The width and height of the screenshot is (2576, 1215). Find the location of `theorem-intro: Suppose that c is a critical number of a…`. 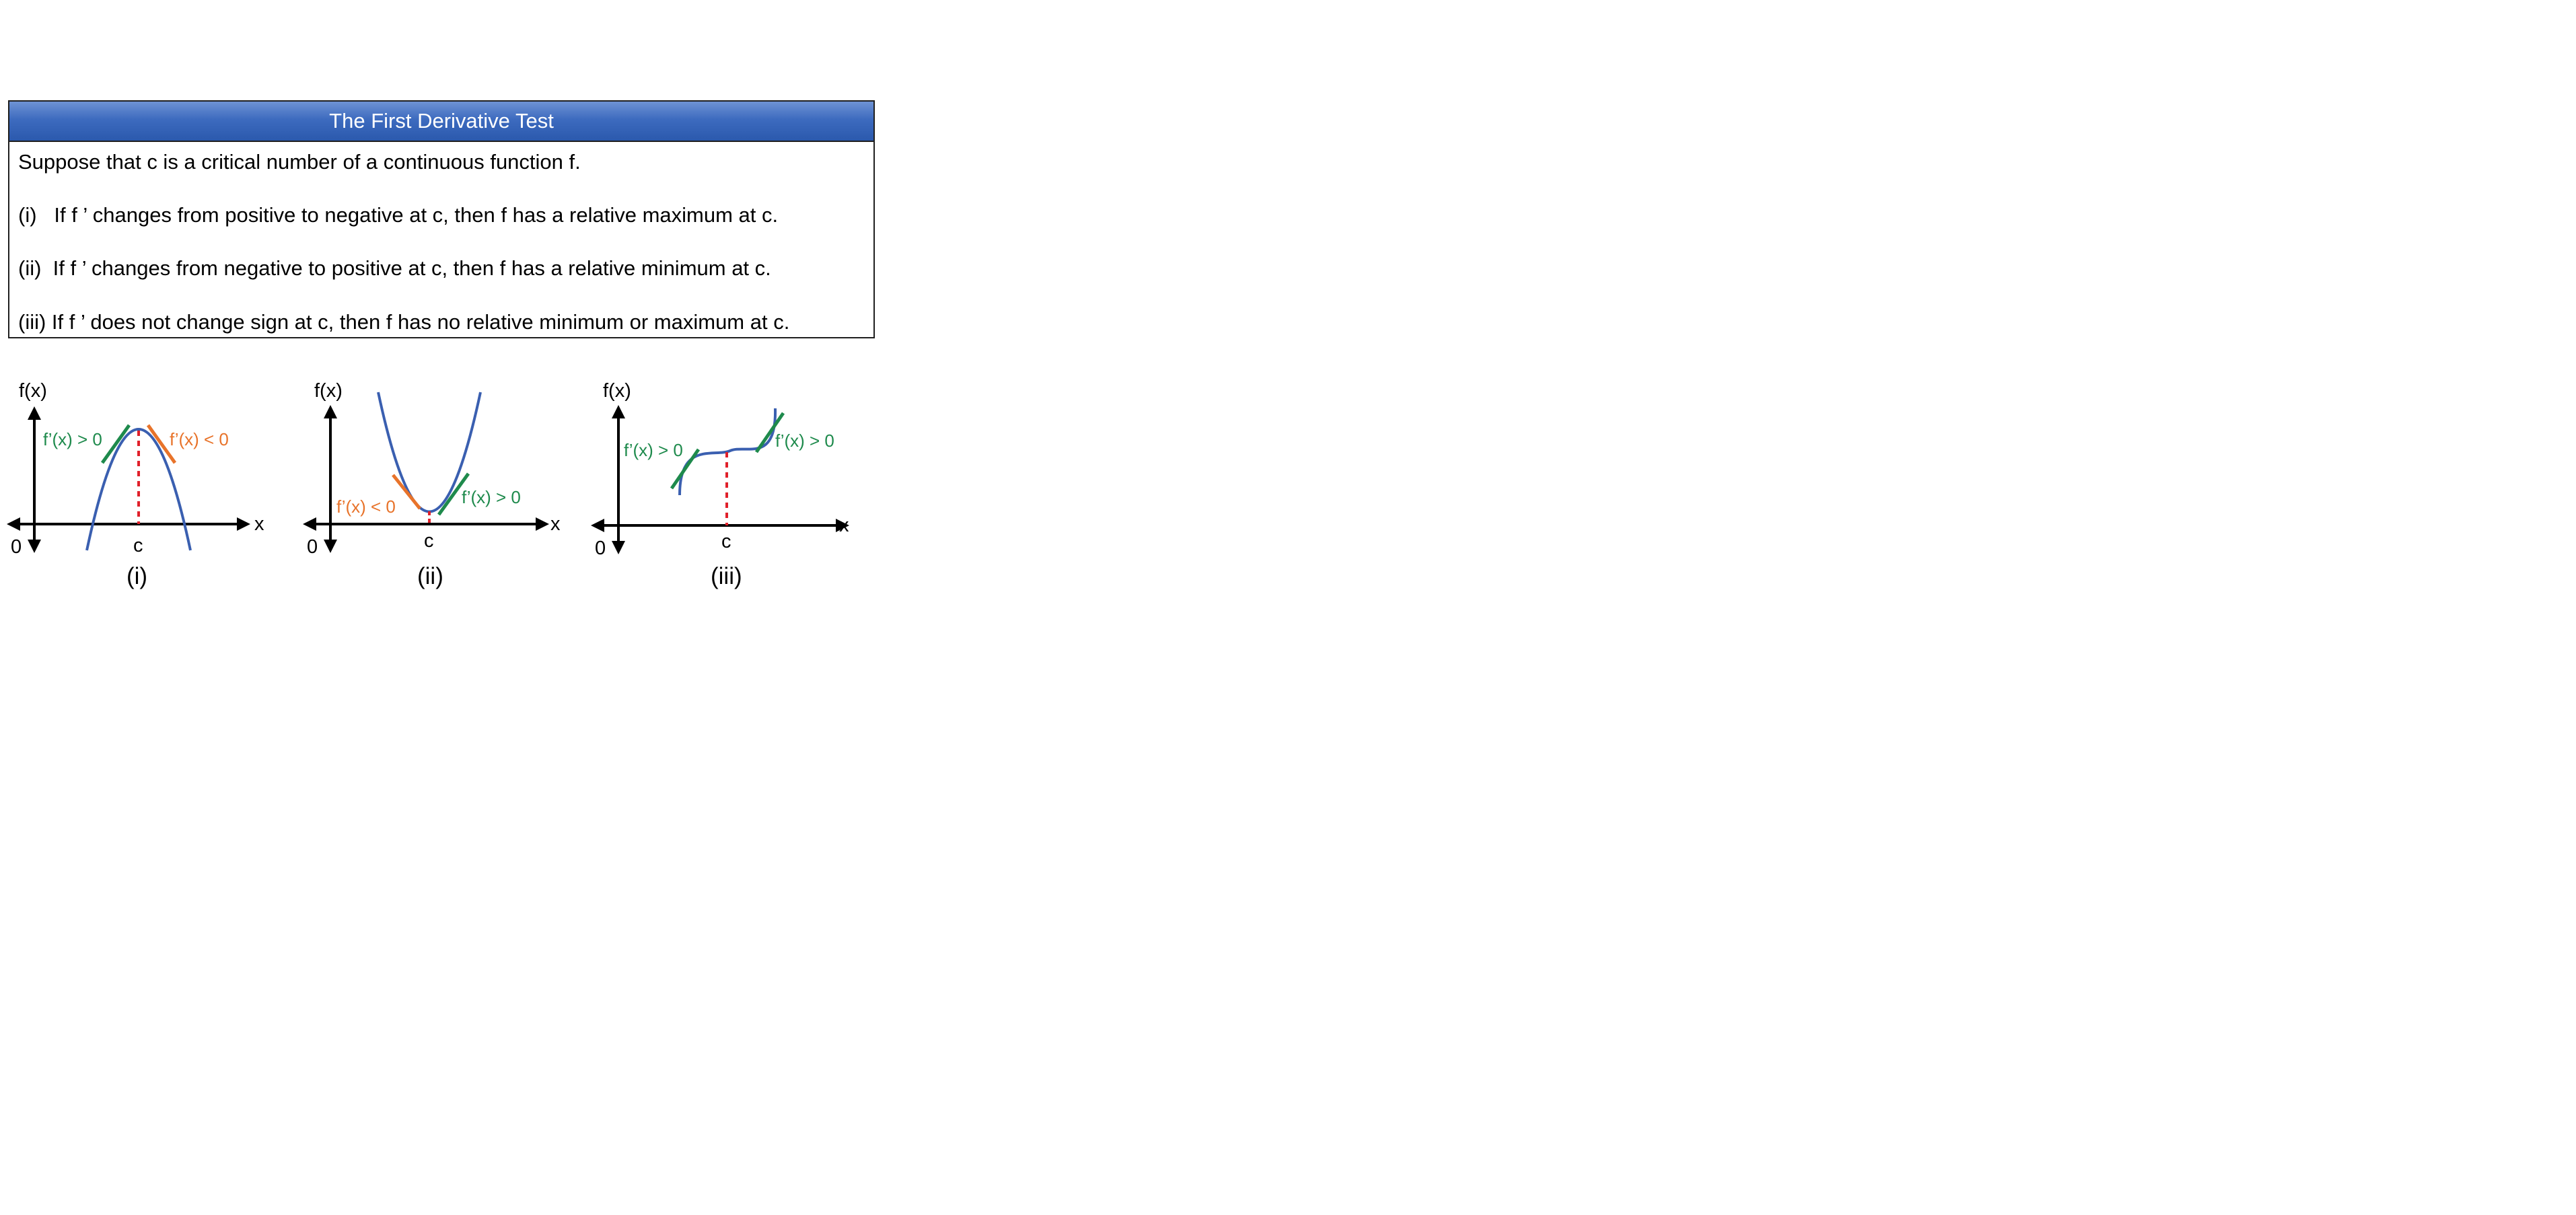

theorem-intro: Suppose that c is a critical number of a… is located at coordinates (299, 162).